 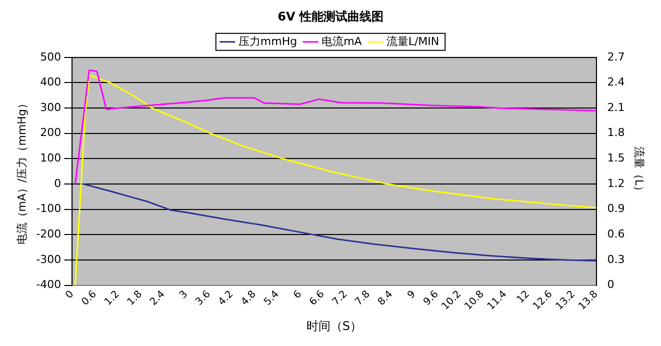 What do you see at coordinates (616, 234) in the screenshot?
I see `y2-tick-label: 0.6` at bounding box center [616, 234].